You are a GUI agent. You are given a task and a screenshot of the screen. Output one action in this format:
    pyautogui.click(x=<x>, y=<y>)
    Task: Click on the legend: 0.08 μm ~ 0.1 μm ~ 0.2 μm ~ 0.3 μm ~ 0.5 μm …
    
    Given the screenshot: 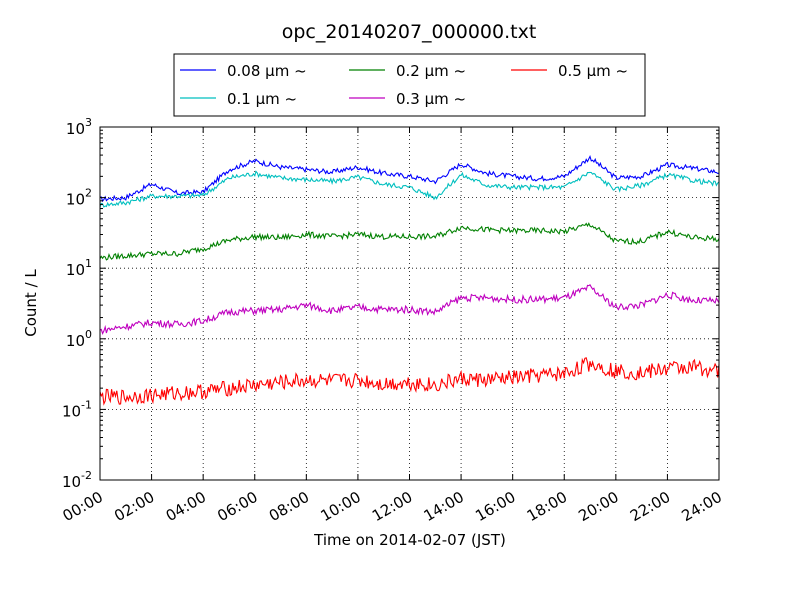 What is the action you would take?
    pyautogui.click(x=409, y=85)
    